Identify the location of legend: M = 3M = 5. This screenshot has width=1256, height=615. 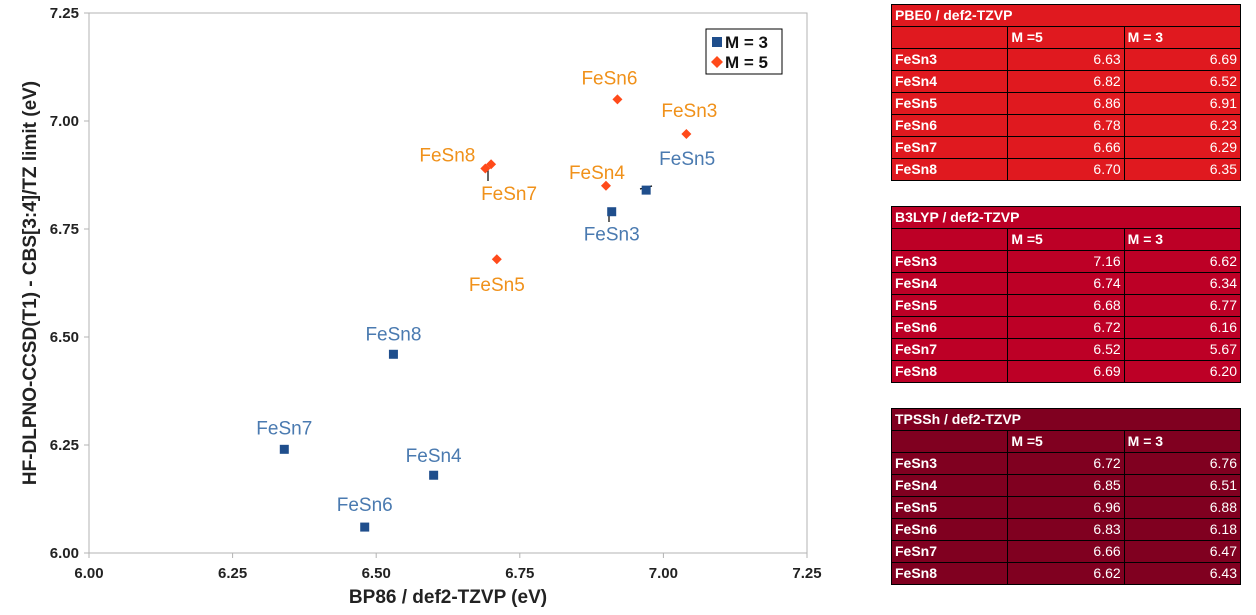
(744, 51).